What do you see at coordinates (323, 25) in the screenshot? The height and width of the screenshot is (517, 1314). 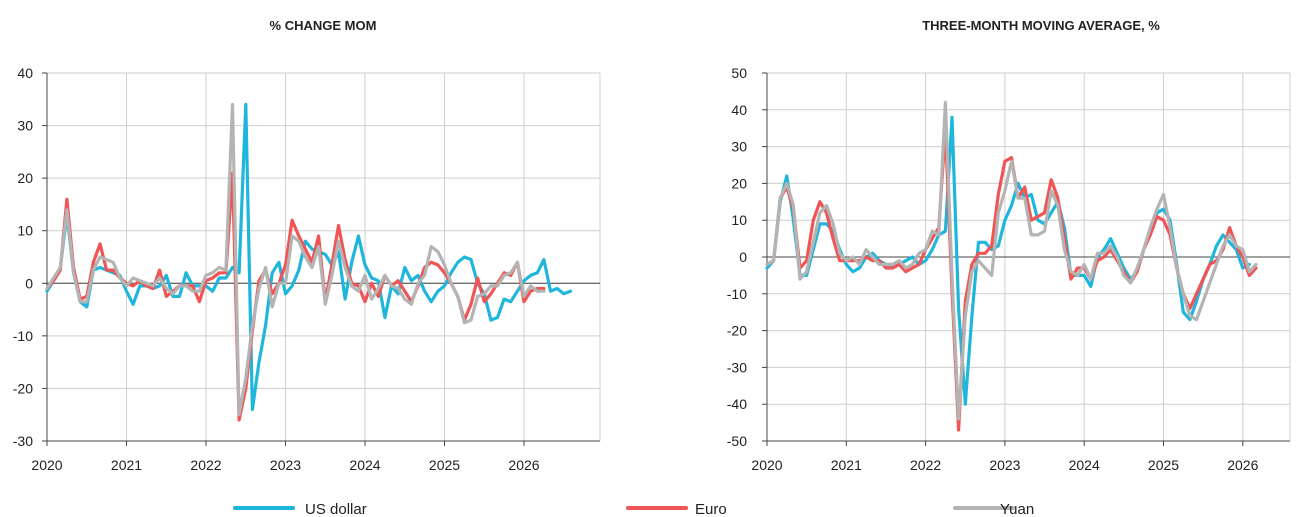 I see `chart-title: % CHANGE MOM` at bounding box center [323, 25].